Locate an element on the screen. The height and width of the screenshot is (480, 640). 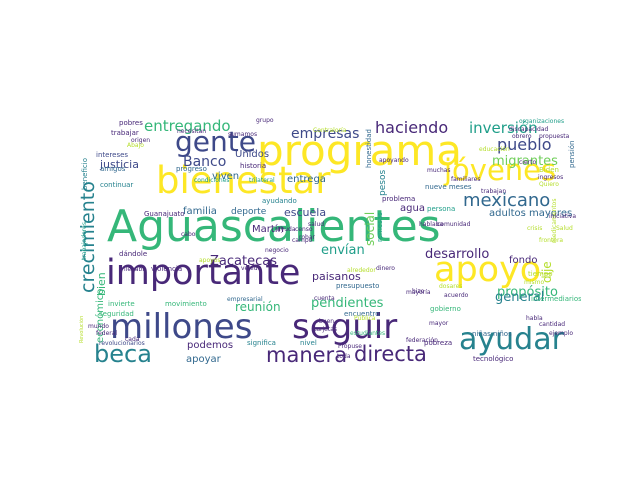
word: remesas is located at coordinates (380, 227).